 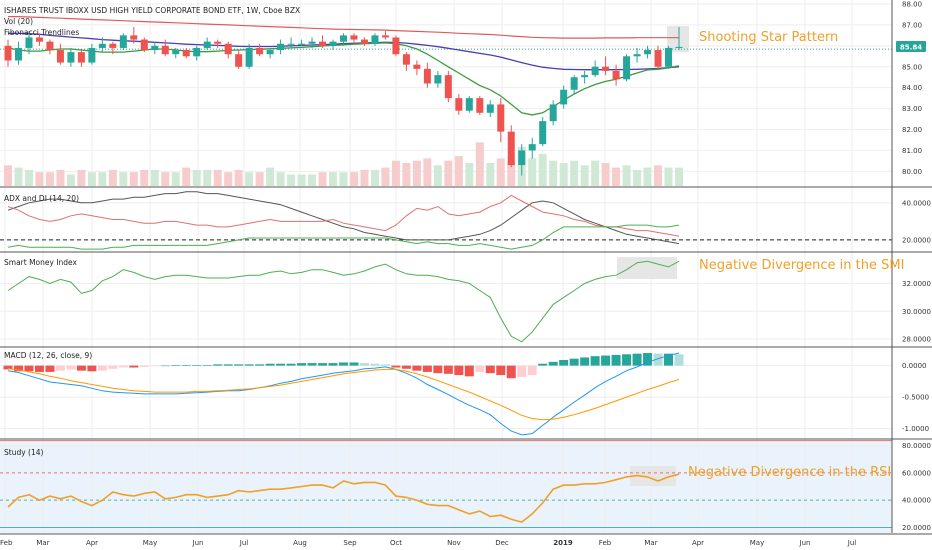 I want to click on price-tick-label: 83.00, so click(x=912, y=109).